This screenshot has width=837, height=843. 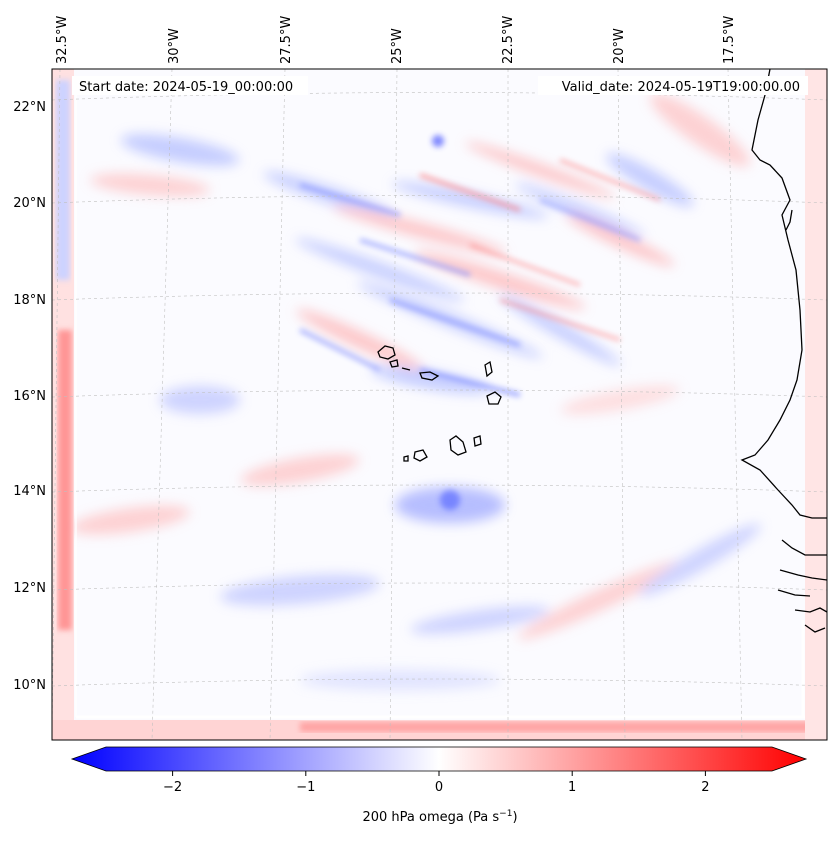 What do you see at coordinates (29, 300) in the screenshot?
I see `lat-label: 18°N` at bounding box center [29, 300].